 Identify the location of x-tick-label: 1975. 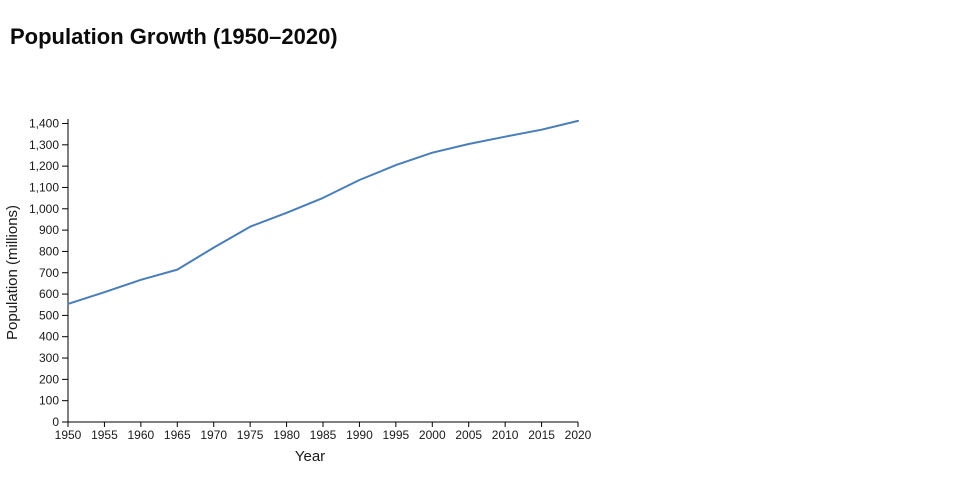
(250, 435).